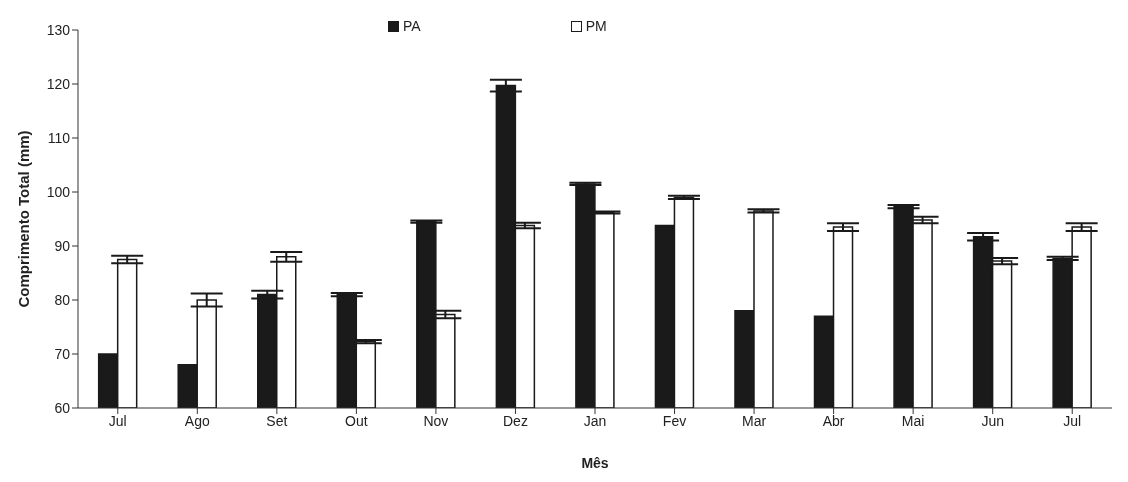 The width and height of the screenshot is (1128, 482). What do you see at coordinates (674, 420) in the screenshot?
I see `x-tick-label: Fev` at bounding box center [674, 420].